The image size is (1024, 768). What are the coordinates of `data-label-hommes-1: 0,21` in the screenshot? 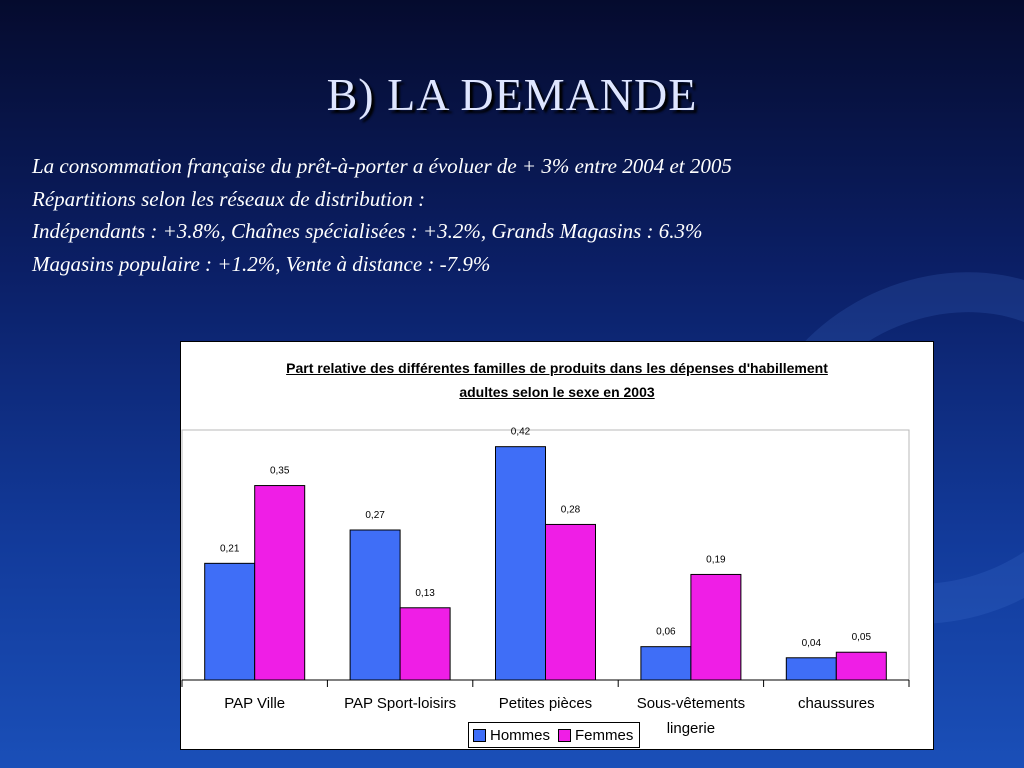 It's located at (230, 548).